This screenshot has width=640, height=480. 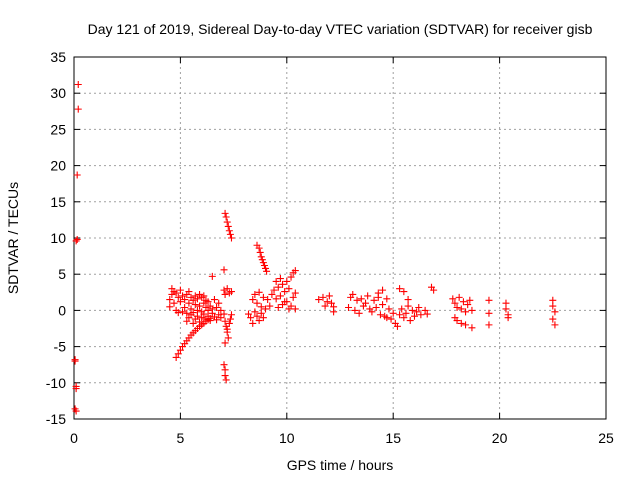 I want to click on y-tick-label: 35, so click(x=58, y=57).